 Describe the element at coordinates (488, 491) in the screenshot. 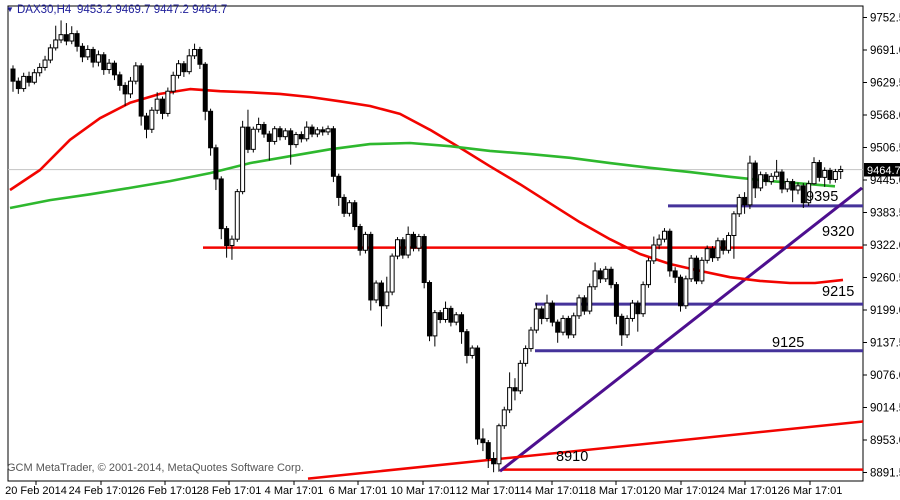

I see `x-tick-label: 12 Mar 17:01` at that location.